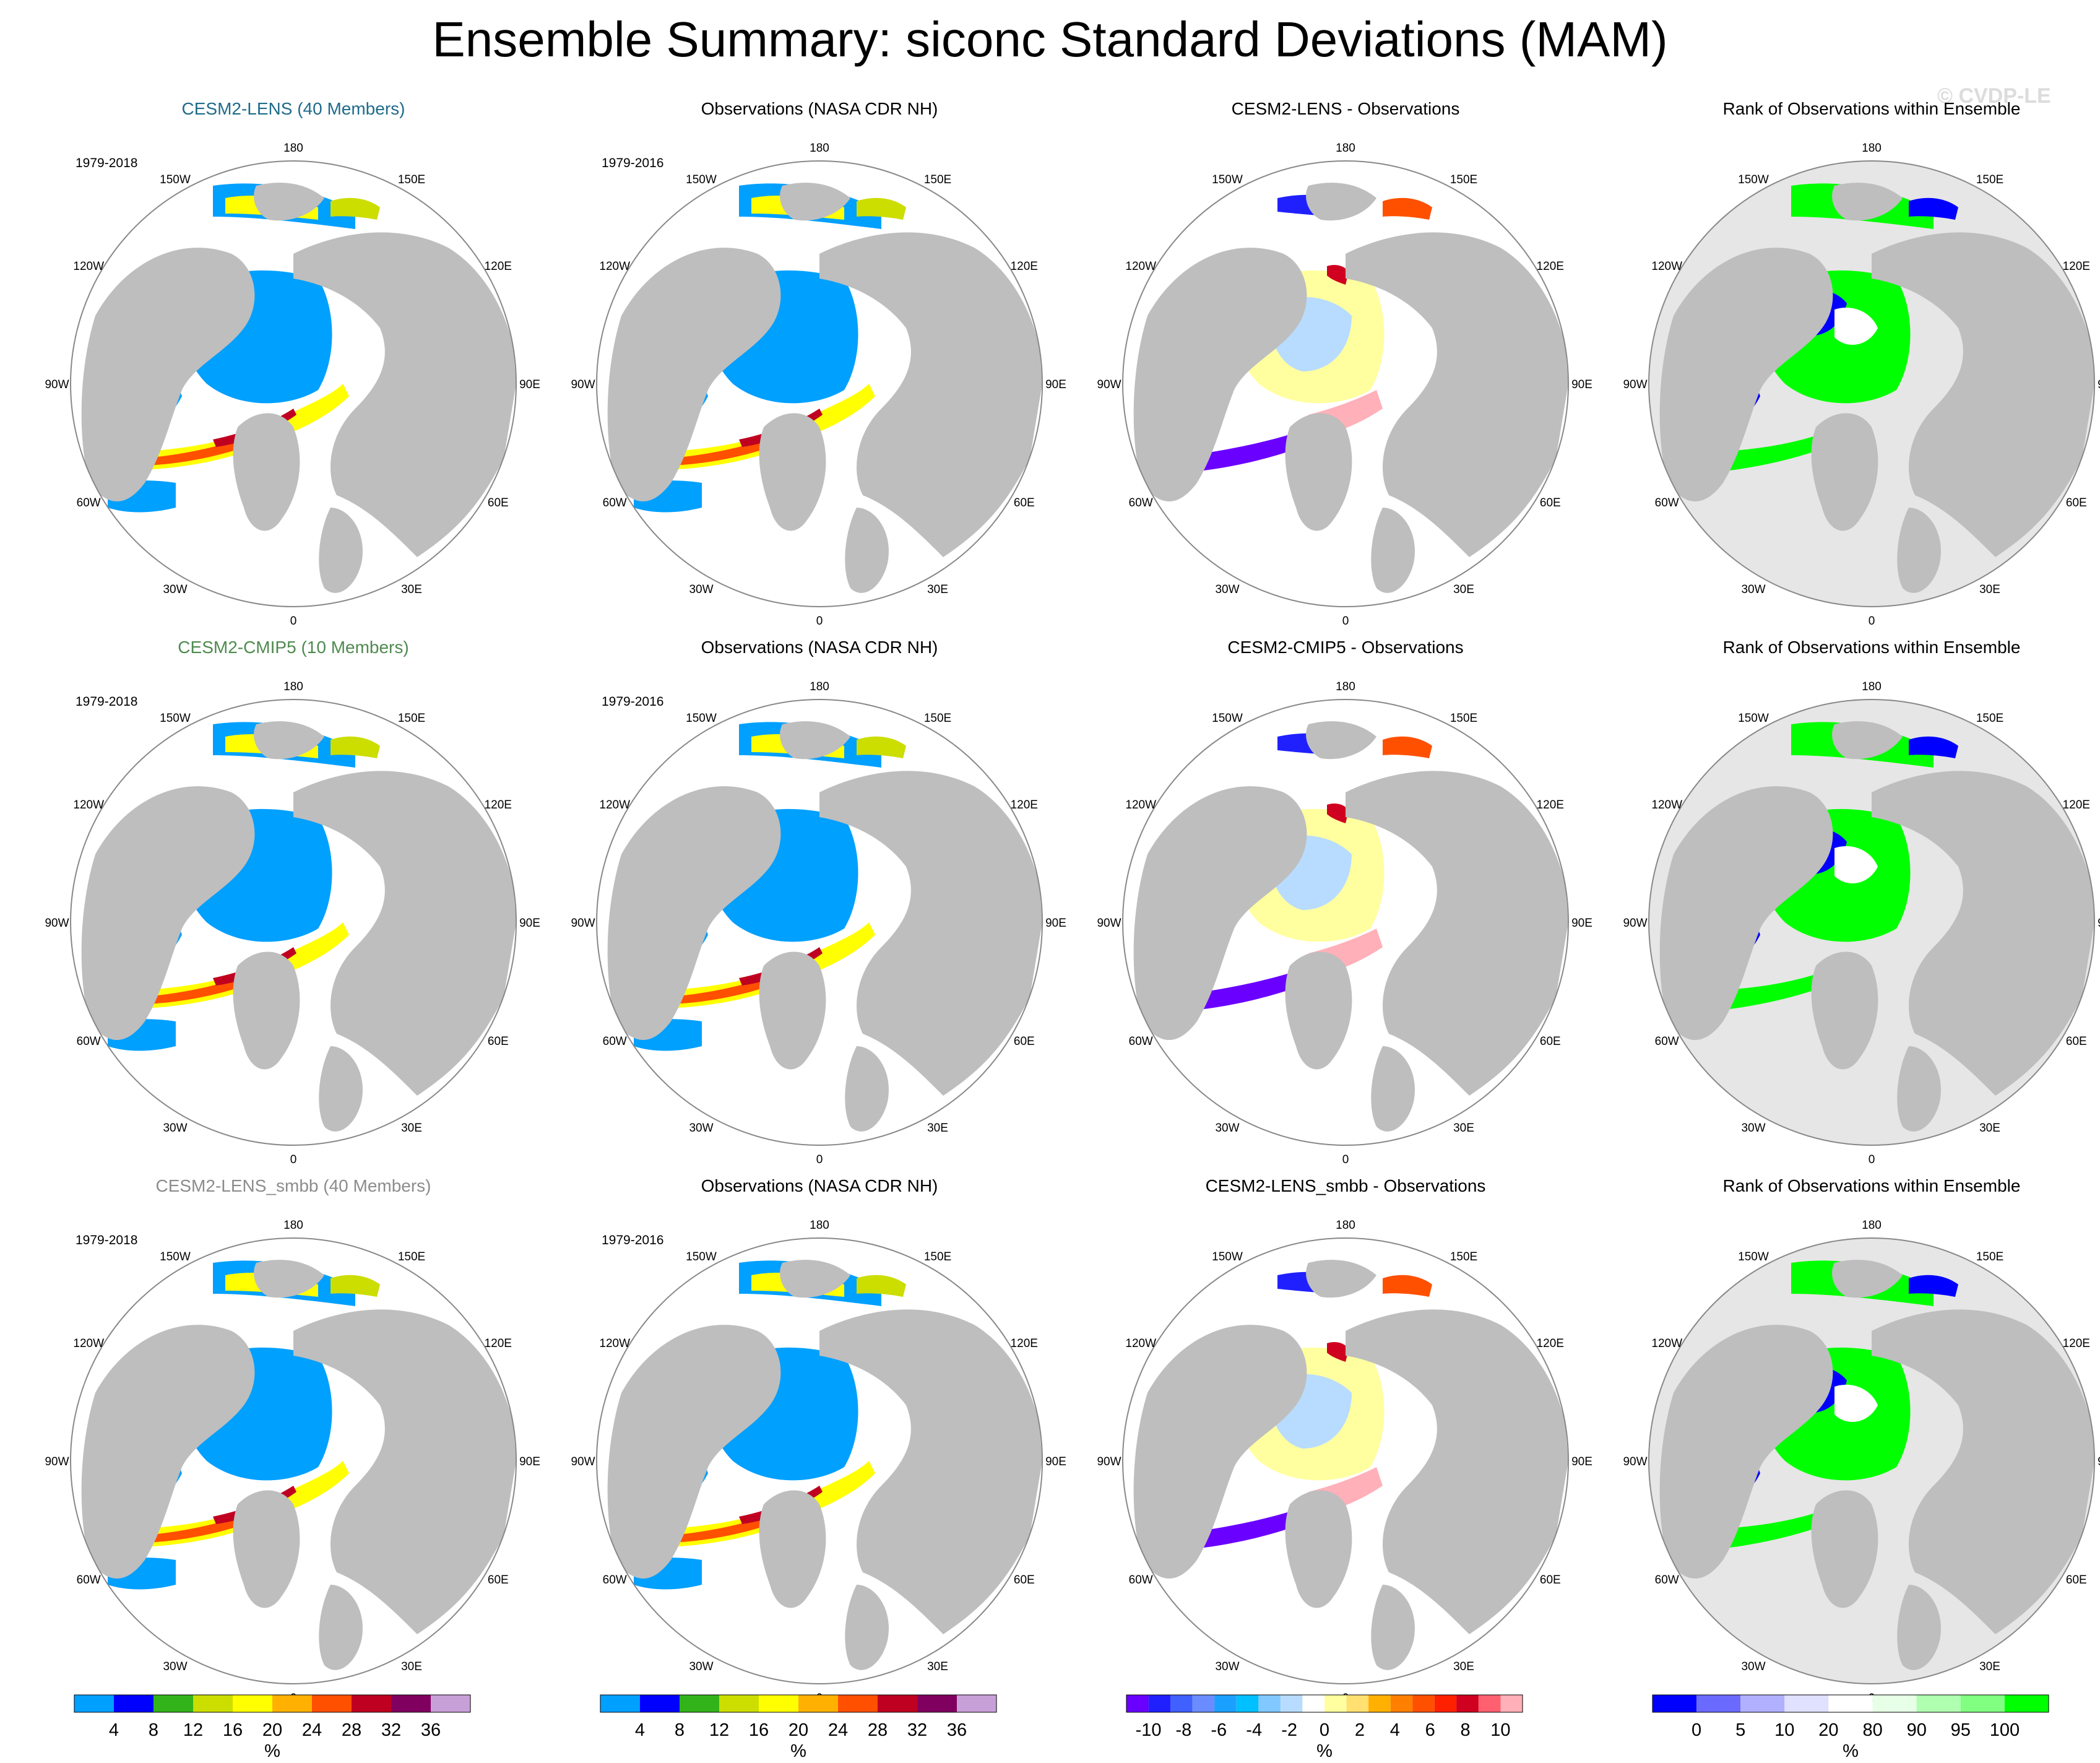 The image size is (2100, 1763). Describe the element at coordinates (1466, 1730) in the screenshot. I see `colorbar-tick-label: 8` at that location.